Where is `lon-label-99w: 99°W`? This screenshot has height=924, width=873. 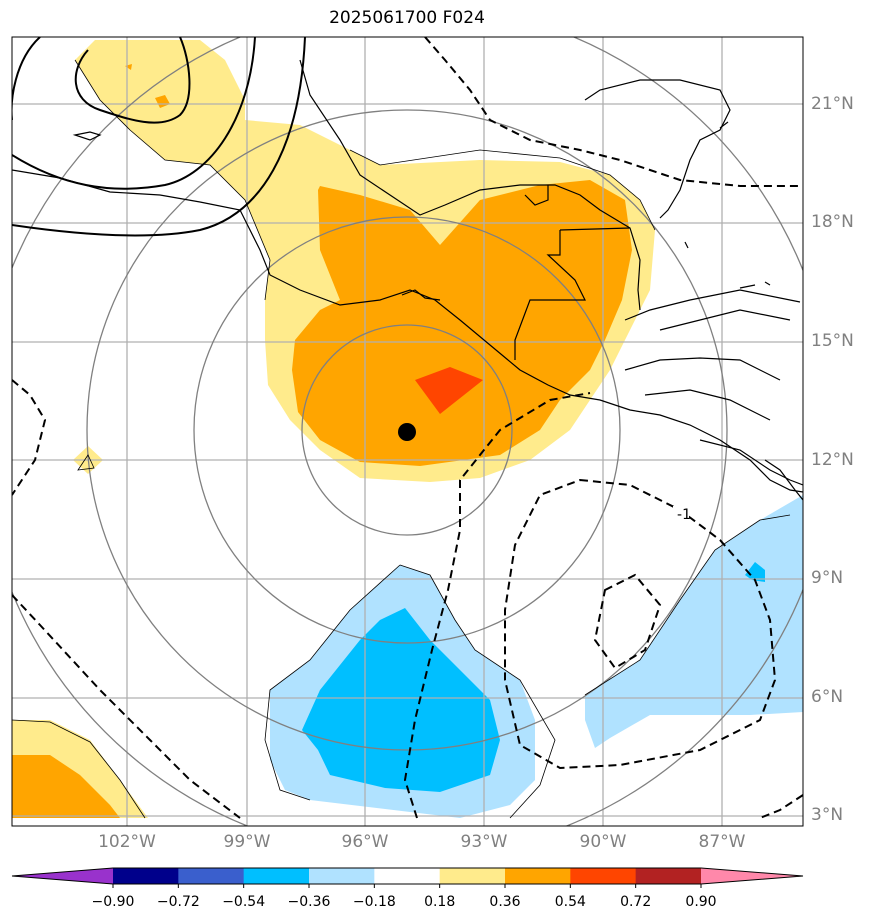
lon-label-99w: 99°W is located at coordinates (247, 842).